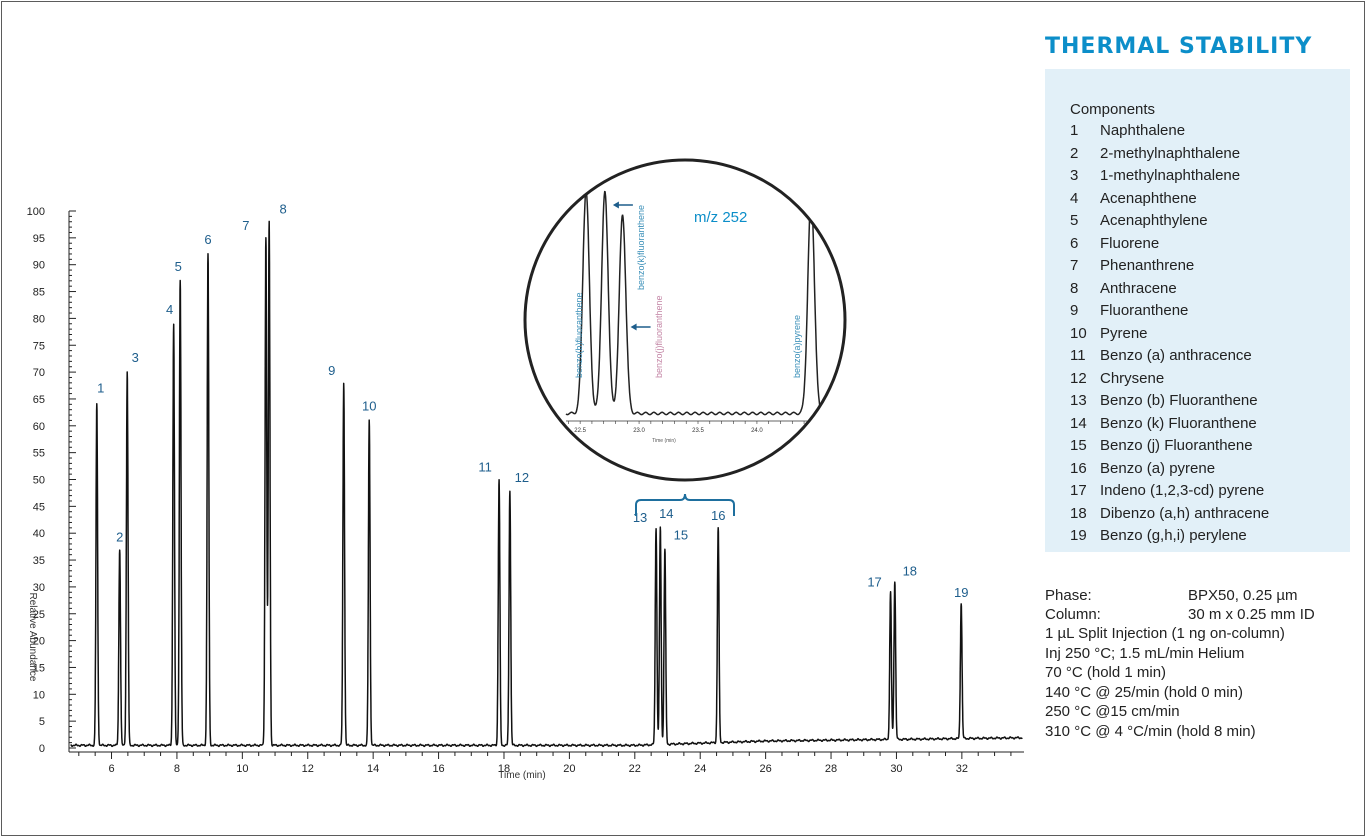 Image resolution: width=1368 pixels, height=839 pixels. I want to click on x-tick-label: 20, so click(569, 769).